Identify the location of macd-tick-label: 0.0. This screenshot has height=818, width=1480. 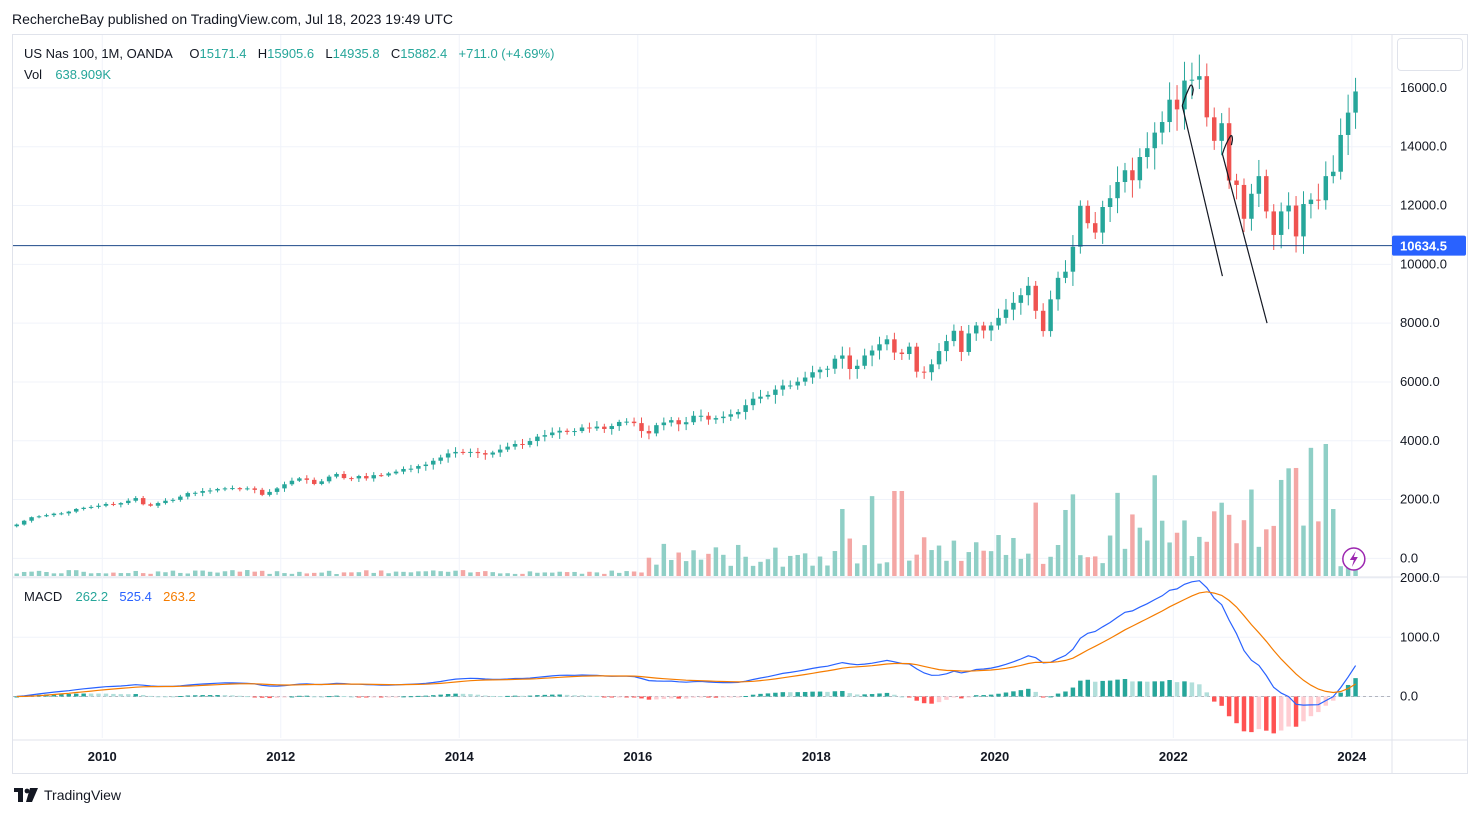
(1409, 696).